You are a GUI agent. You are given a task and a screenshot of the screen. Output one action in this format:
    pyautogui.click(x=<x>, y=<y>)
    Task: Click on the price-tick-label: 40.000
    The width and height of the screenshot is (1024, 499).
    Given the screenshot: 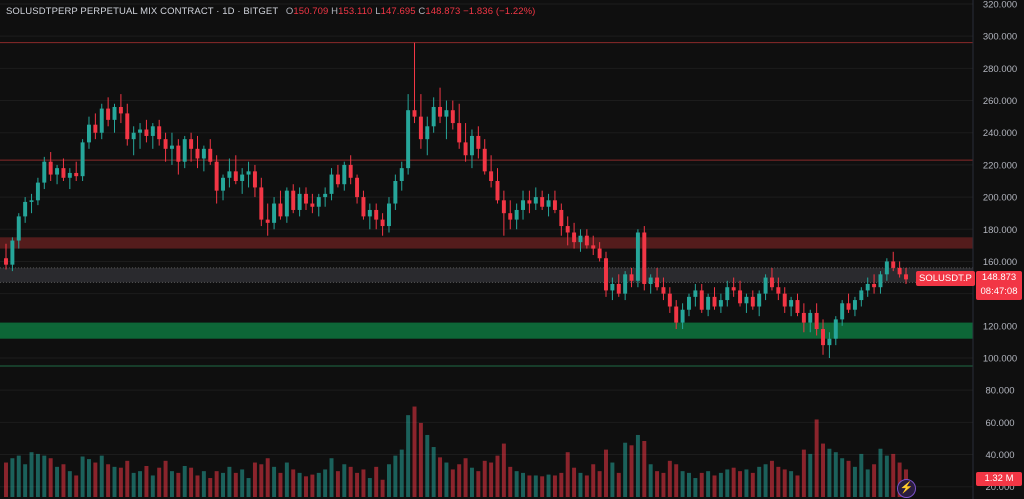 What is the action you would take?
    pyautogui.click(x=999, y=455)
    